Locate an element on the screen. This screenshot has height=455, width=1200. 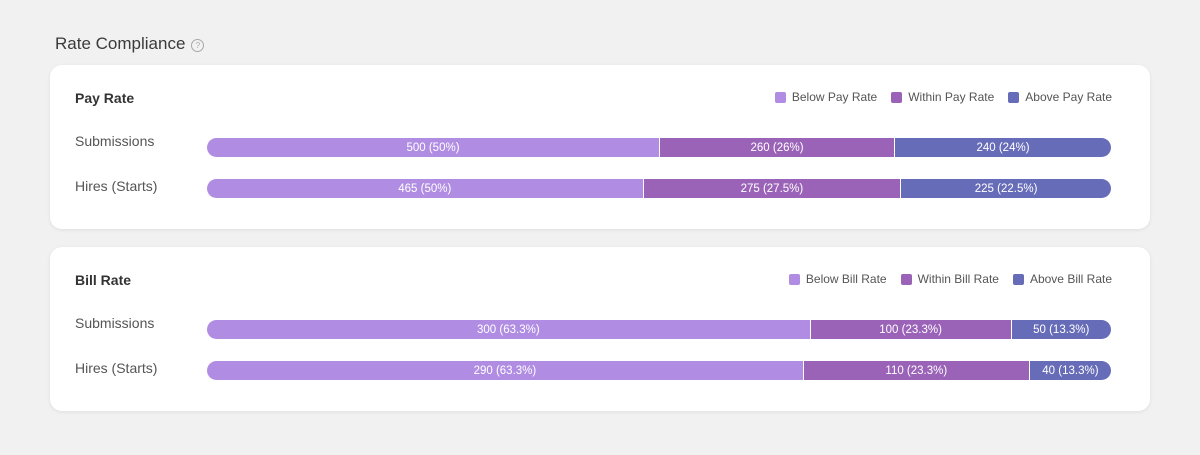
page-title-text: Rate Compliance is located at coordinates (120, 43).